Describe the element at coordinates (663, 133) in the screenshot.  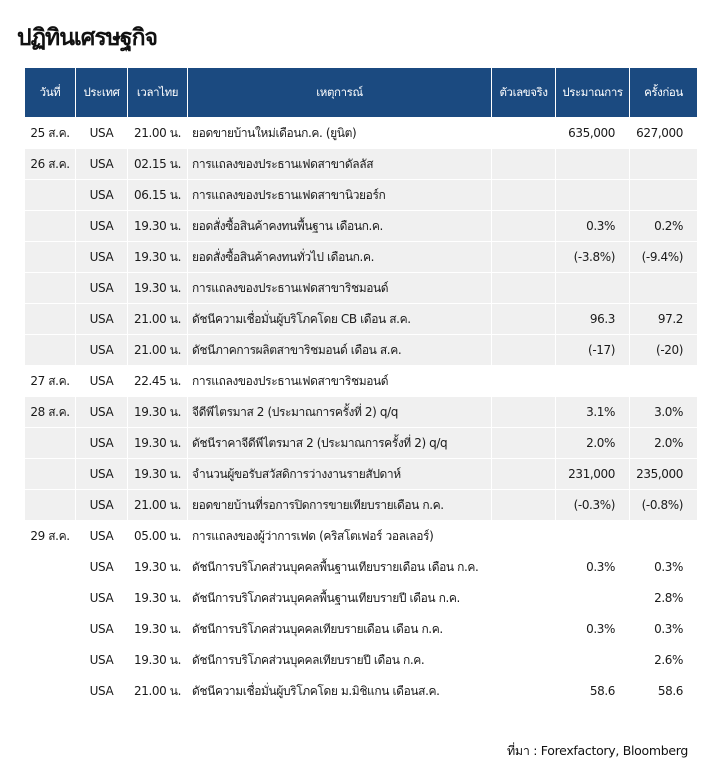
I see `cell-previous: 627,000` at that location.